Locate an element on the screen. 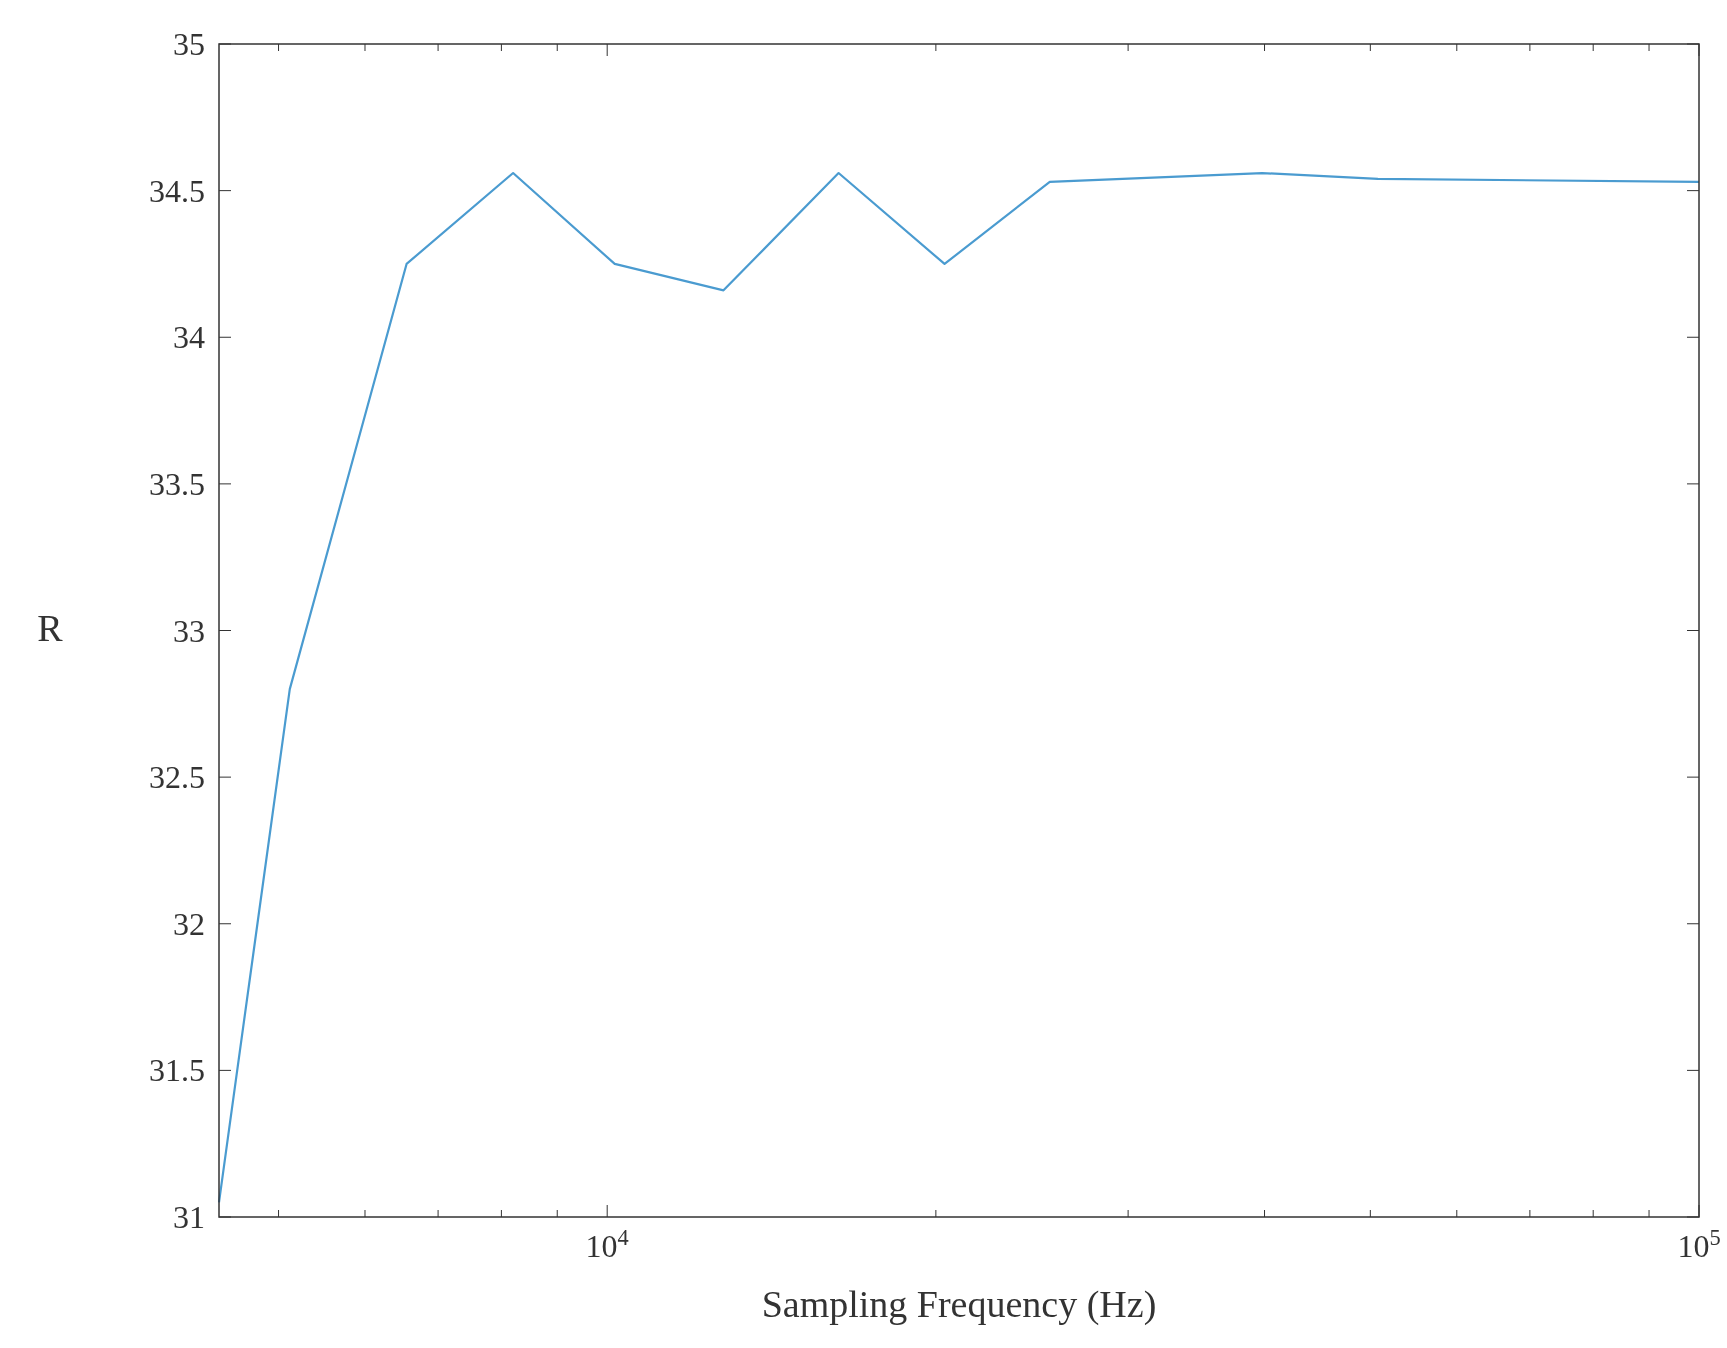 This screenshot has height=1348, width=1727. y-tick-label: 35 is located at coordinates (189, 44).